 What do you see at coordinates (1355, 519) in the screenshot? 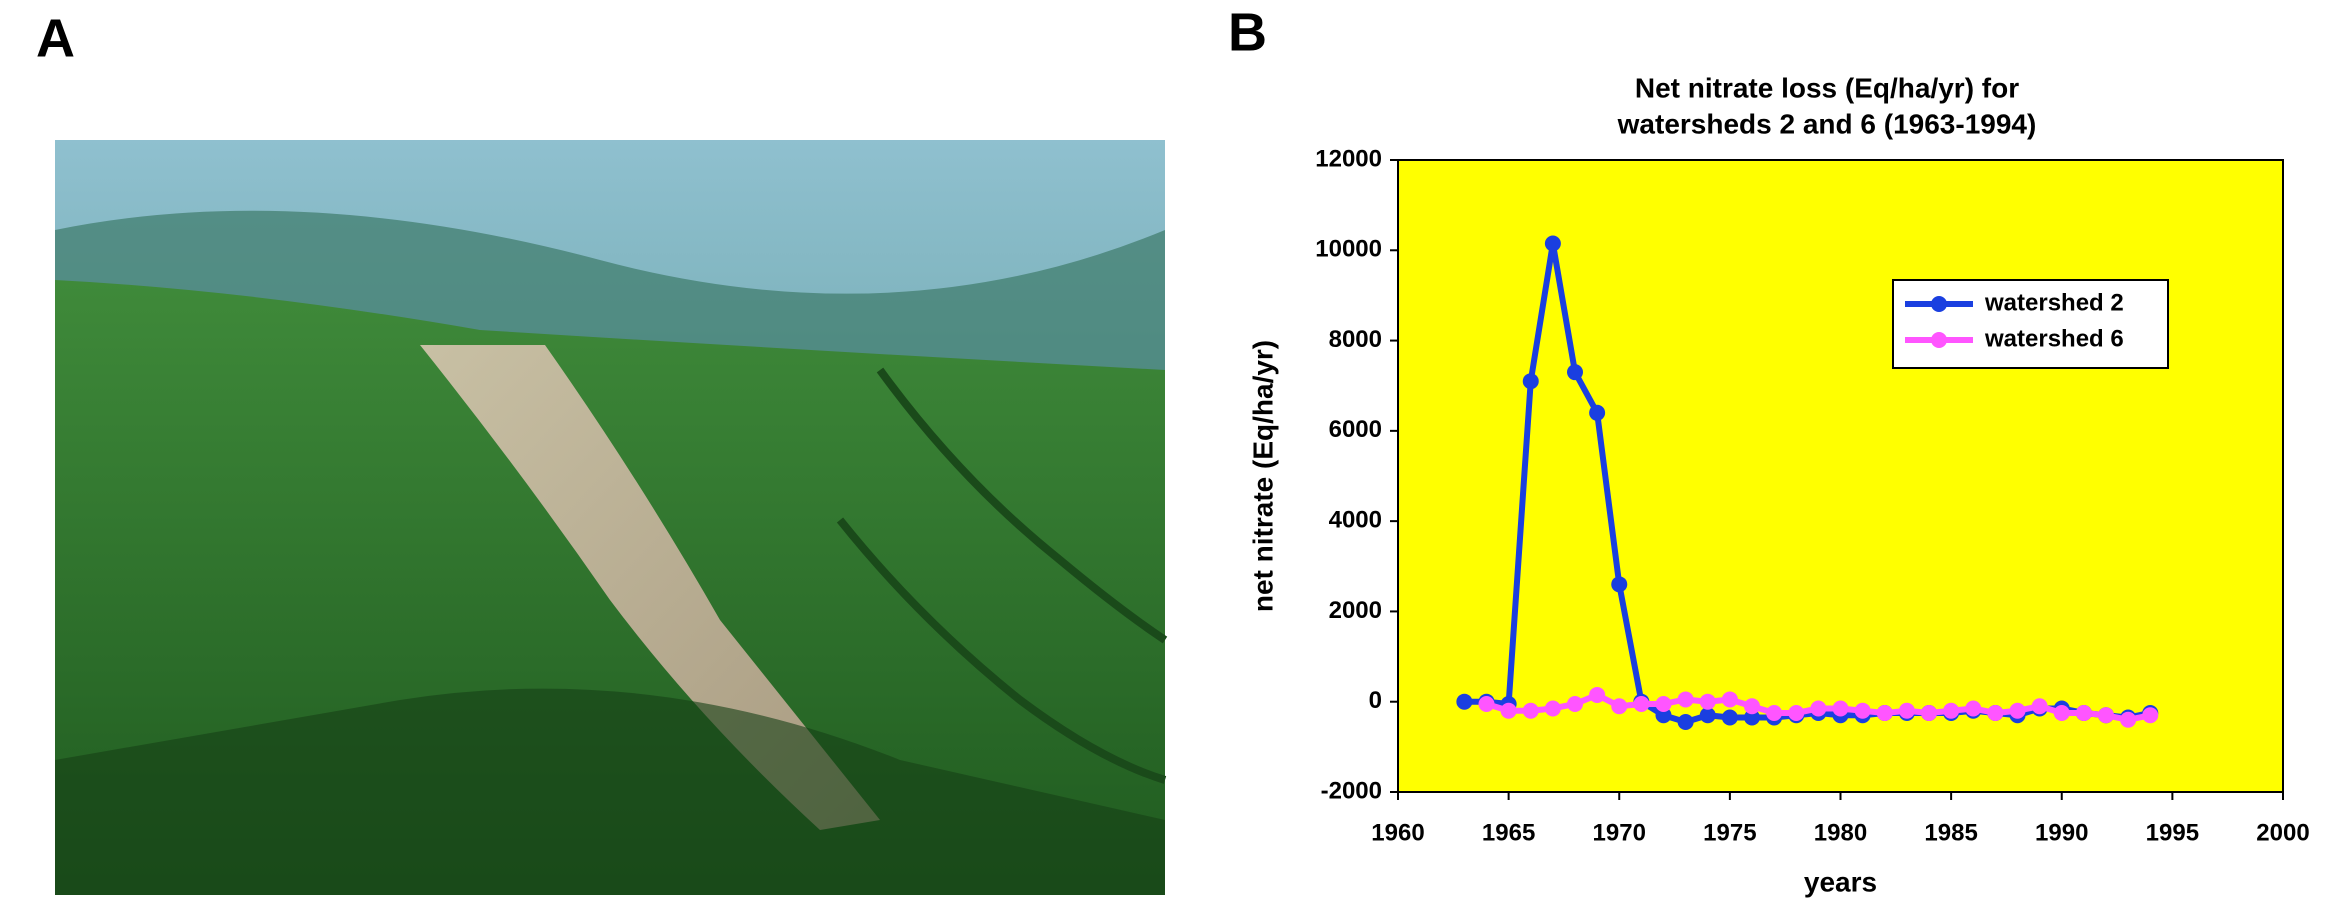
I see `y-tick-label: 4000` at bounding box center [1355, 519].